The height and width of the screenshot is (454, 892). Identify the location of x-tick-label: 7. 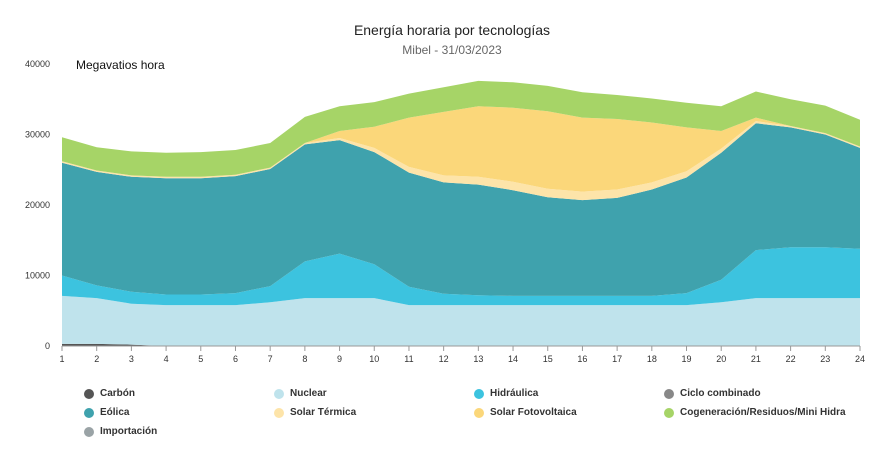
(270, 359).